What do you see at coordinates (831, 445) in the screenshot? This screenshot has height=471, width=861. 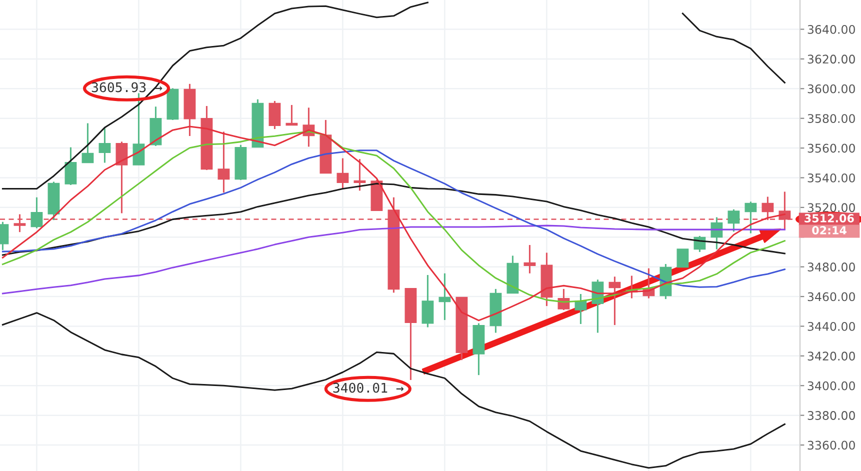 I see `y-tick-label: 3360.00` at bounding box center [831, 445].